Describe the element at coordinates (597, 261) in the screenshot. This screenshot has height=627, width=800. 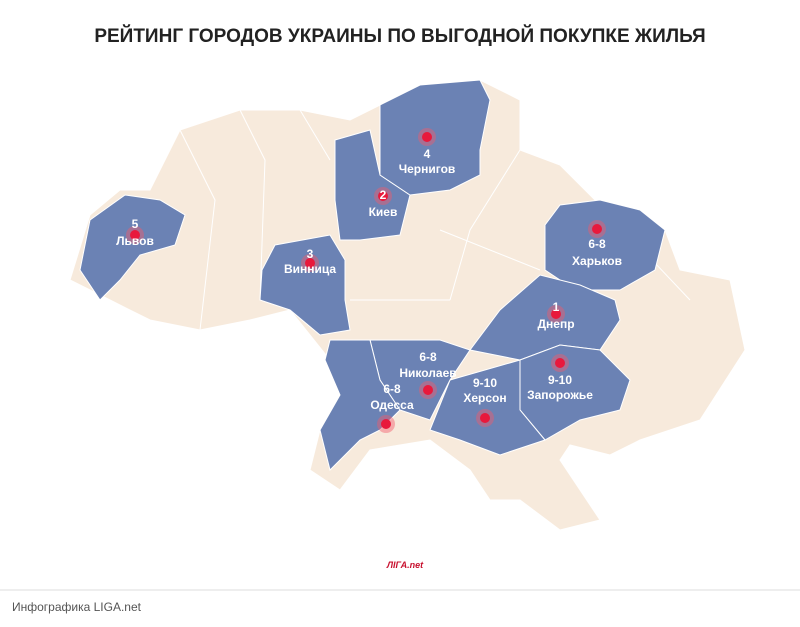
I see `city-name: Харьков` at that location.